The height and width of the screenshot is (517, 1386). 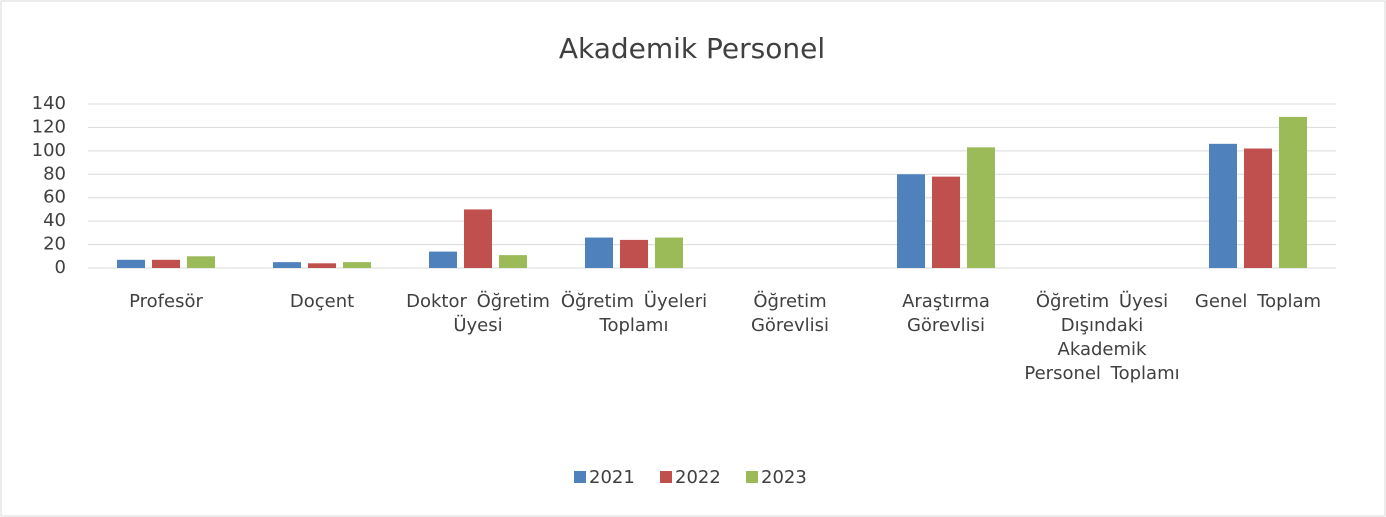 I want to click on x-tick-label: Doktor Öğretim Üyesi, so click(x=478, y=313).